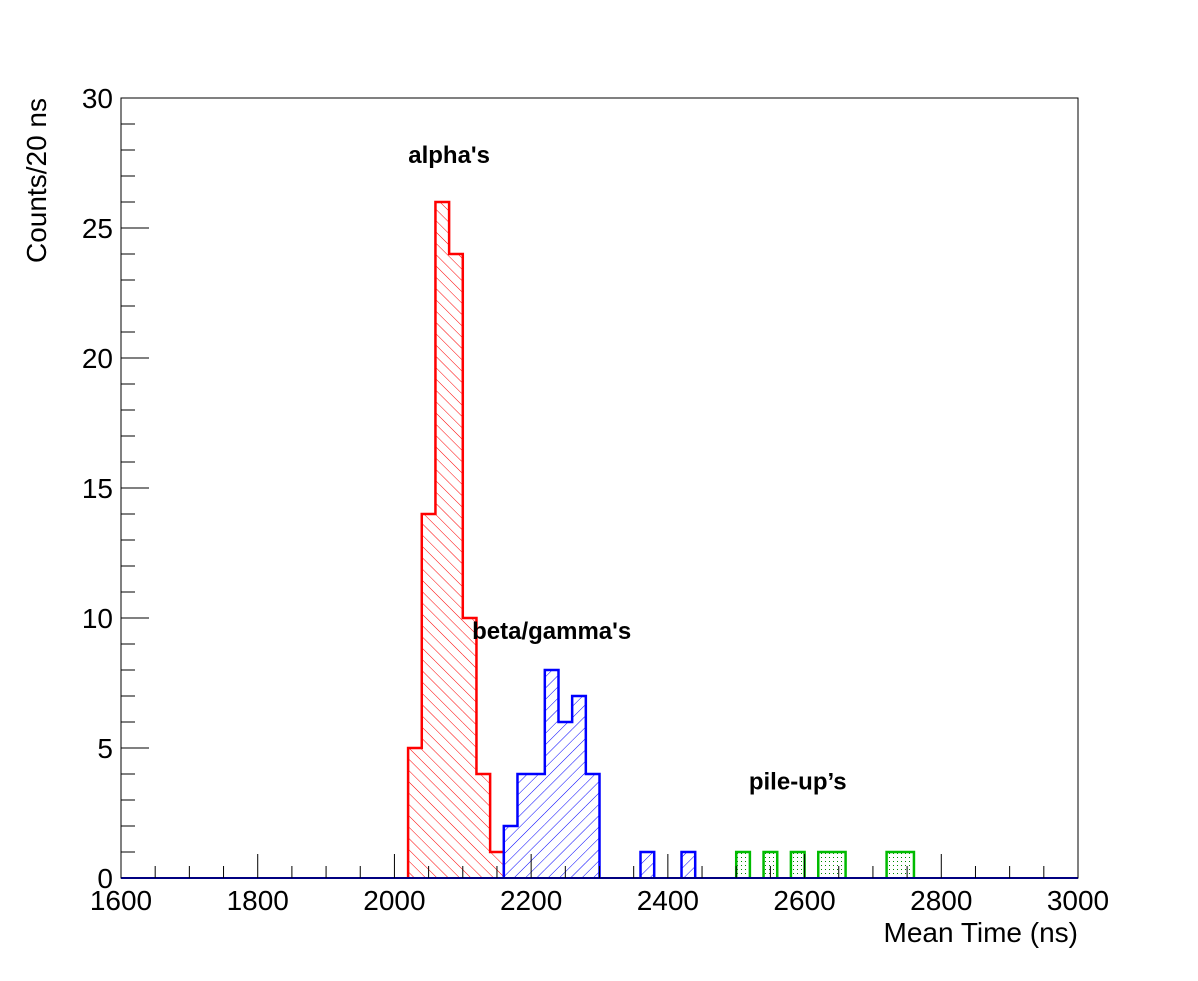  Describe the element at coordinates (804, 900) in the screenshot. I see `x-tick-label: 2600` at that location.